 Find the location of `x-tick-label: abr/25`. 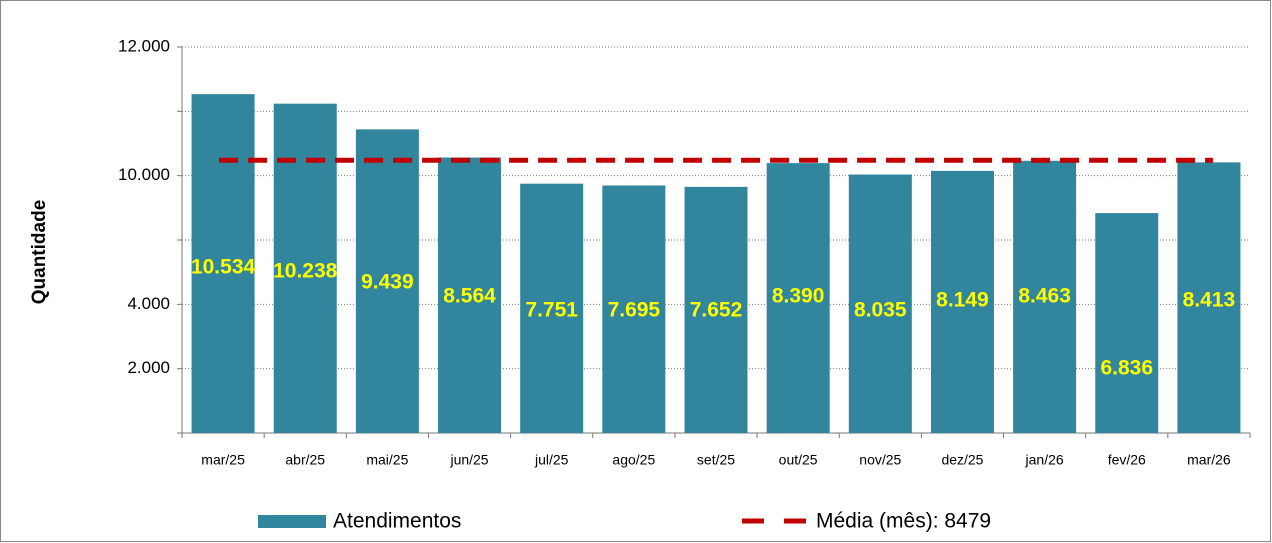

x-tick-label: abr/25 is located at coordinates (305, 460).